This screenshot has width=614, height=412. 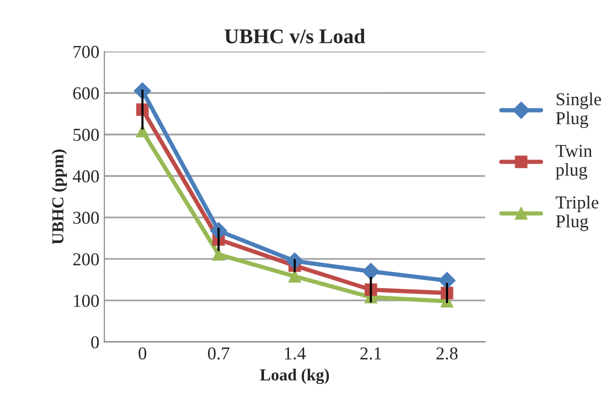 What do you see at coordinates (295, 353) in the screenshot?
I see `x-tick-label: 1.4` at bounding box center [295, 353].